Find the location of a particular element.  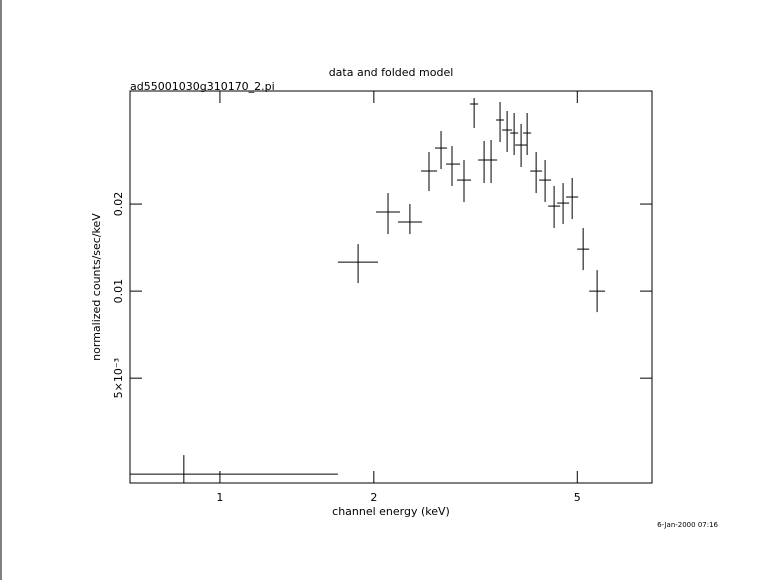

x-tick-label: 2 is located at coordinates (373, 497).